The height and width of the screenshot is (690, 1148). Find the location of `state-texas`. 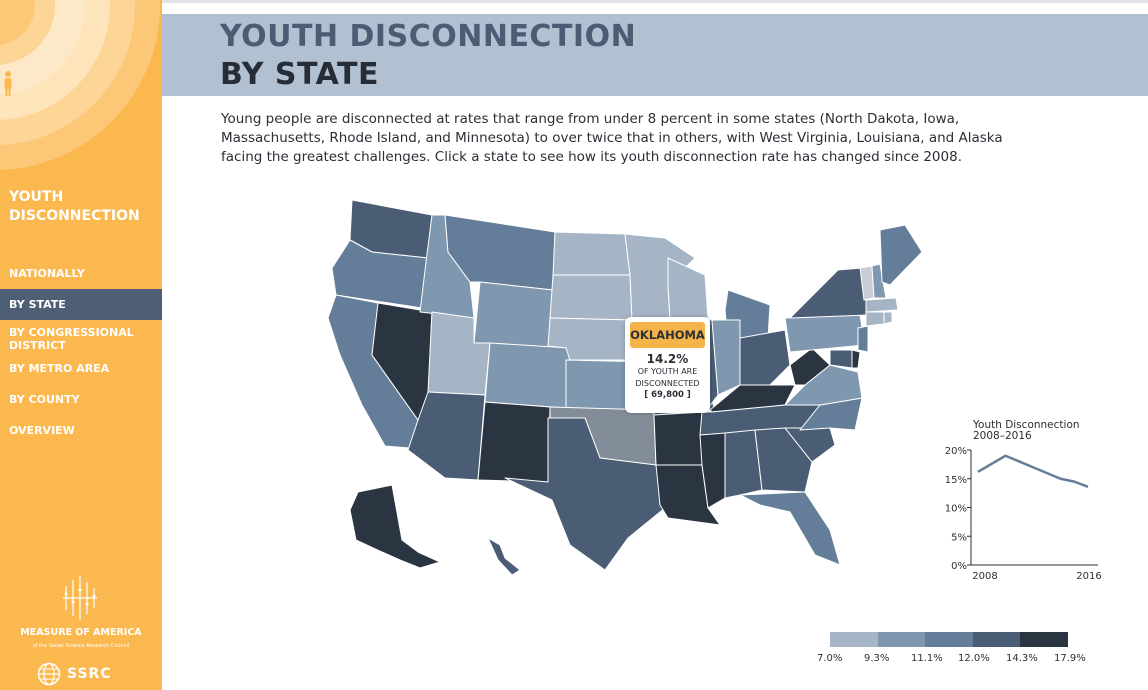

state-texas is located at coordinates (585, 494).